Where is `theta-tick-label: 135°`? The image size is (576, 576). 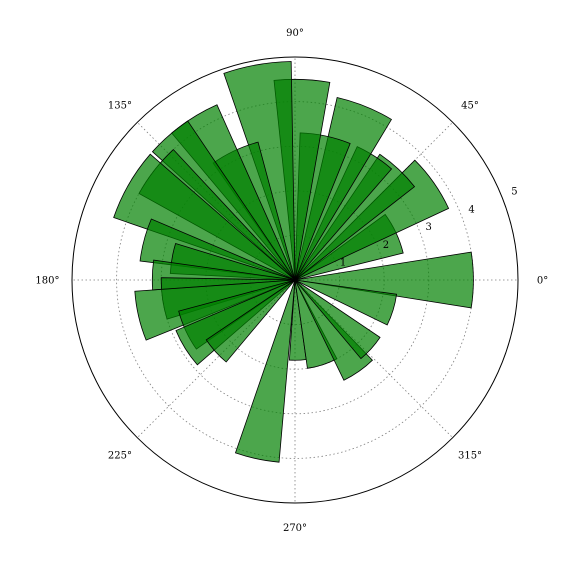 theta-tick-label: 135° is located at coordinates (120, 105).